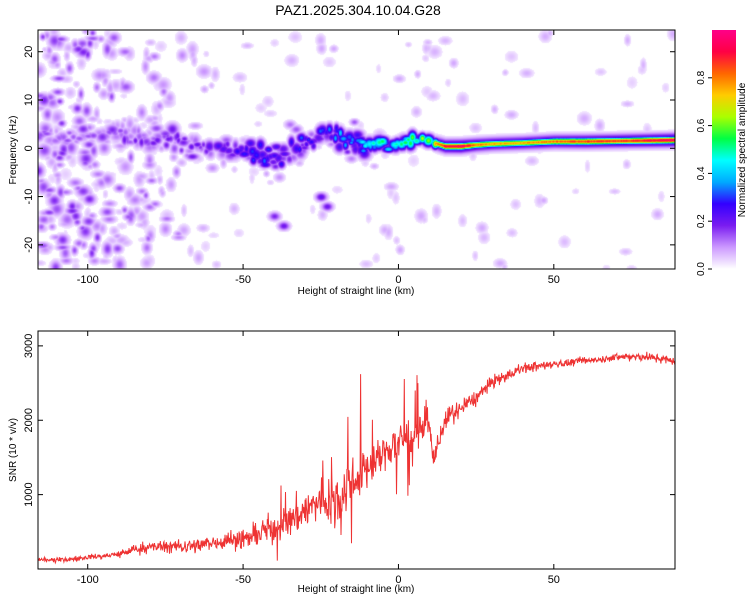 The width and height of the screenshot is (750, 600). Describe the element at coordinates (398, 580) in the screenshot. I see `snr-x-tick-label: 0` at that location.